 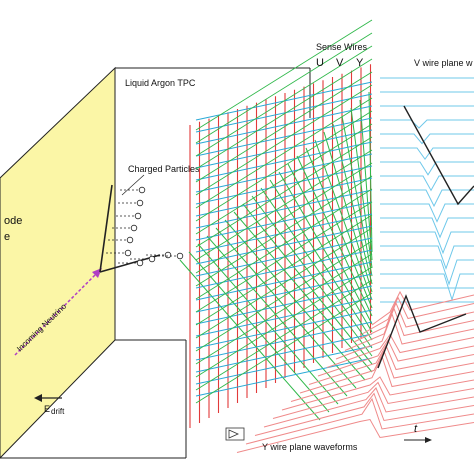 What do you see at coordinates (13, 221) in the screenshot?
I see `cathode-label-line1: ode` at bounding box center [13, 221].